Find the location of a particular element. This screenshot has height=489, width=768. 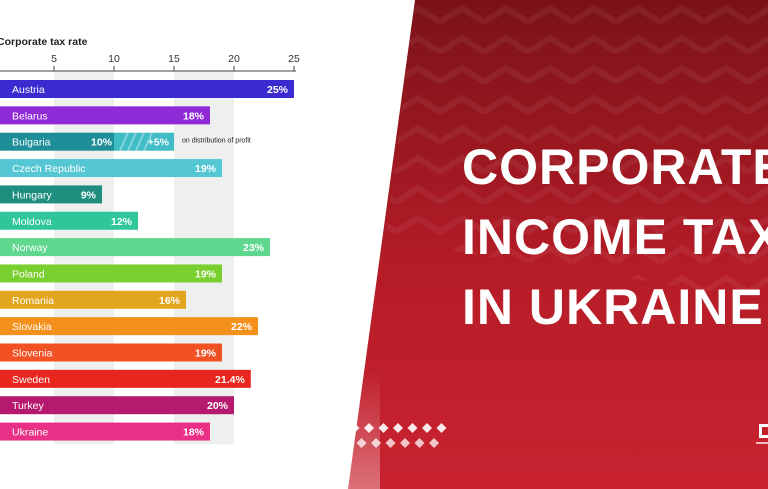

headline-line-2: INCOME TAX is located at coordinates (615, 237).